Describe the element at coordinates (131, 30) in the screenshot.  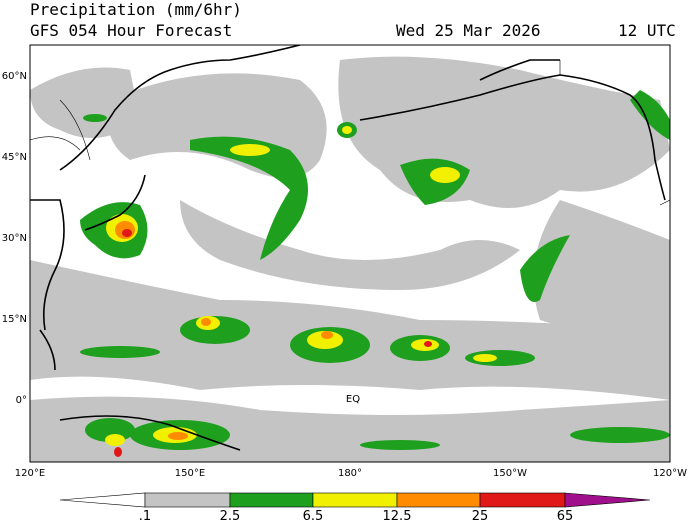
I see `map-subtitle: GFS 054 Hour Forecast` at that location.